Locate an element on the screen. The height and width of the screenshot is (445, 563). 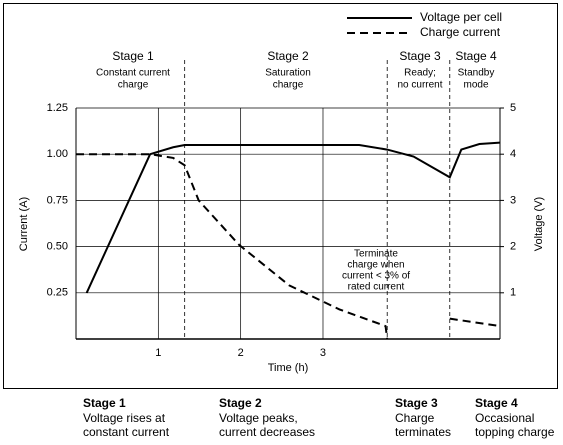
legend-label: Charge current is located at coordinates (460, 32).